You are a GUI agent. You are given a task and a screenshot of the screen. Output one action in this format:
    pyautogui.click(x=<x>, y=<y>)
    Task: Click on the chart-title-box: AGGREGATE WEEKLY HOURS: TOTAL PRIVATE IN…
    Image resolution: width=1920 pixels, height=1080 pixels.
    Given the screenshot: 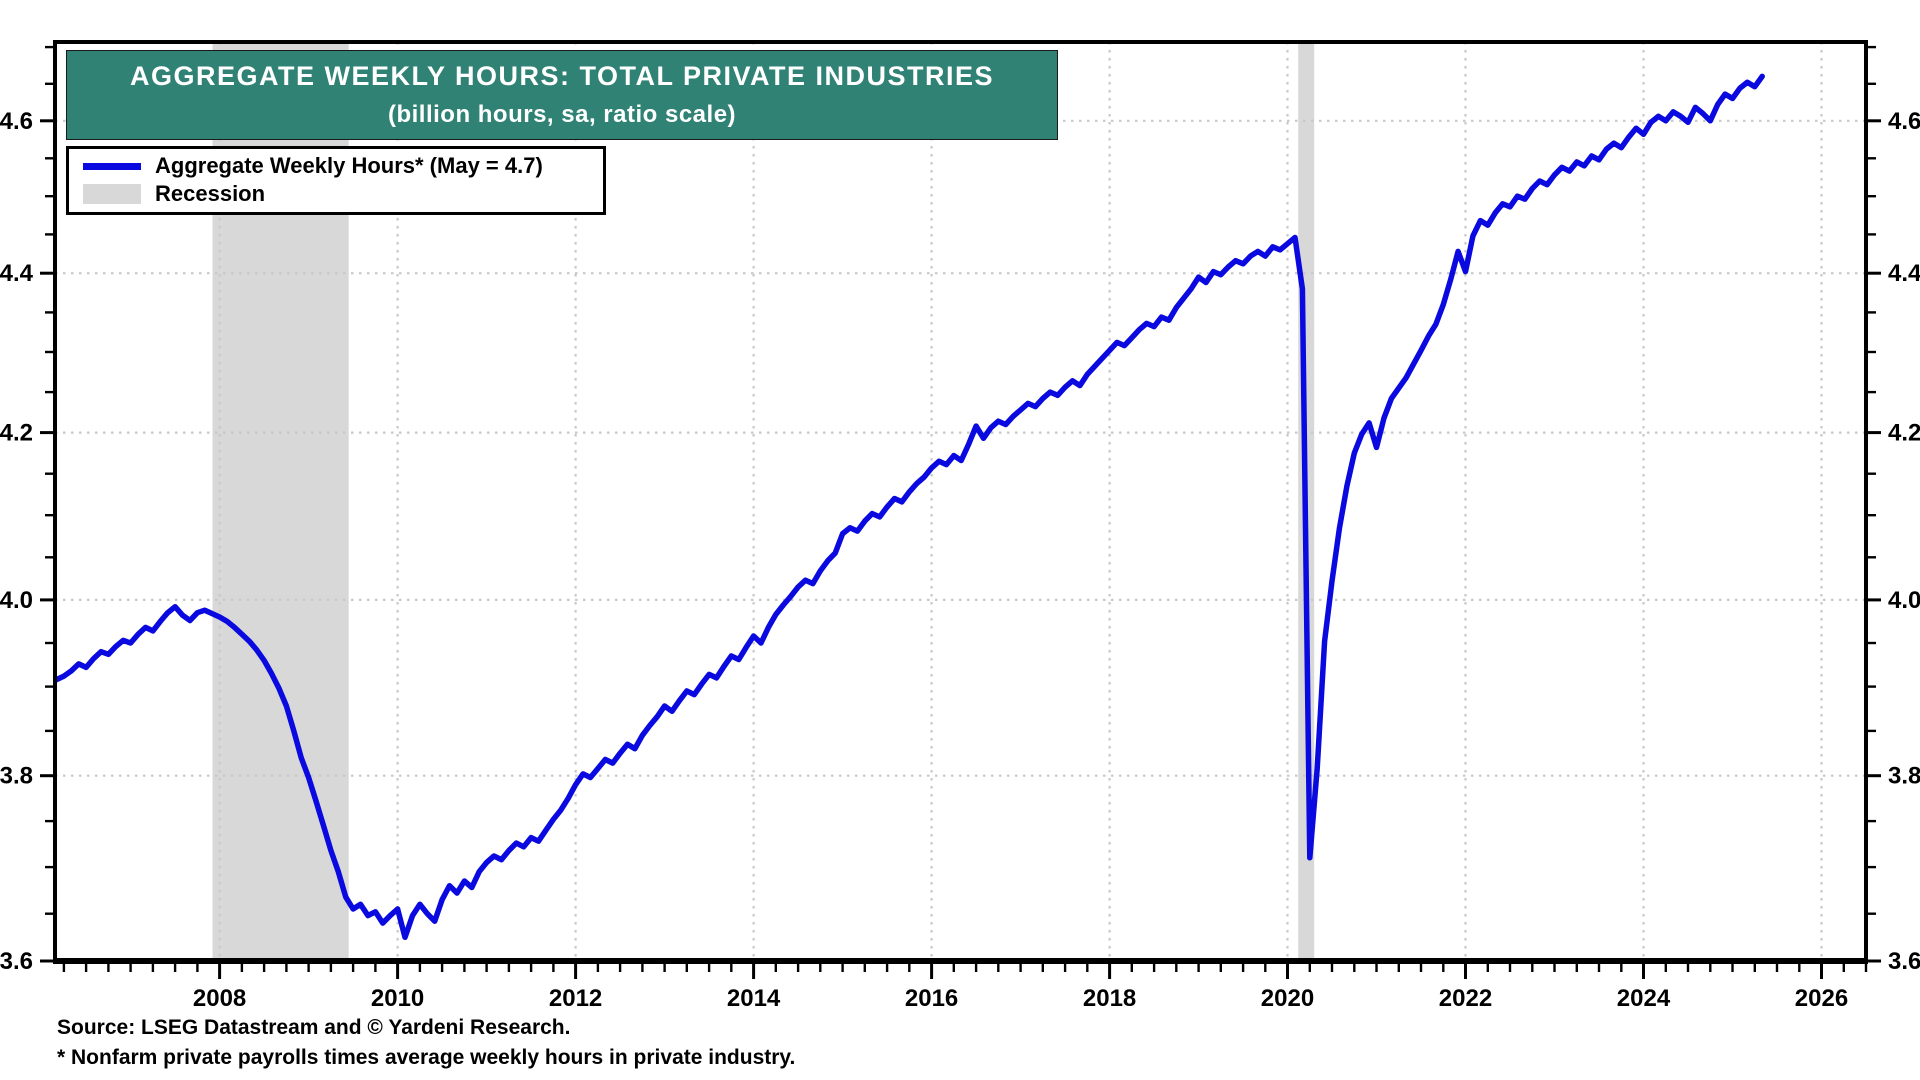 What is the action you would take?
    pyautogui.click(x=562, y=95)
    